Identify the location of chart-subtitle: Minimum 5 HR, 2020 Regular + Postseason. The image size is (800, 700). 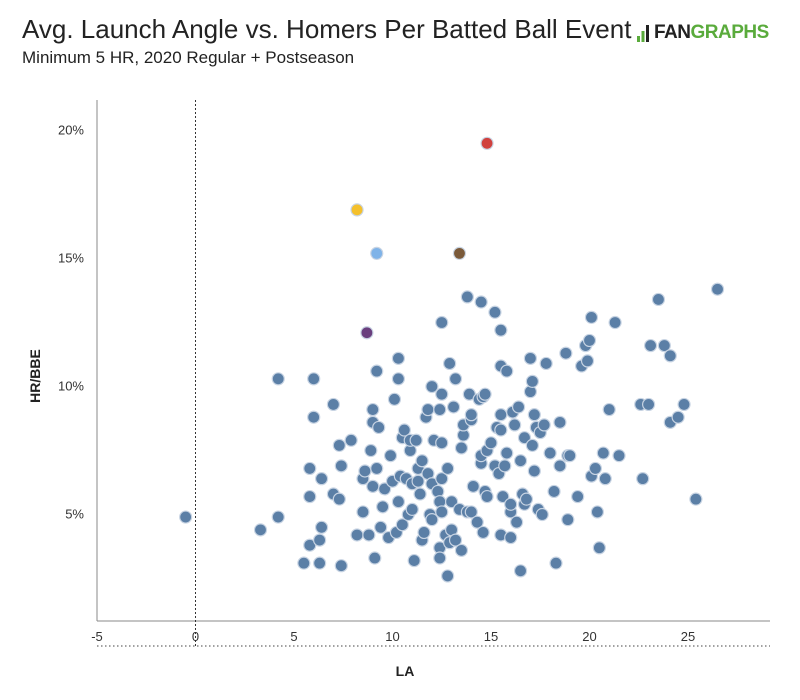
(188, 57).